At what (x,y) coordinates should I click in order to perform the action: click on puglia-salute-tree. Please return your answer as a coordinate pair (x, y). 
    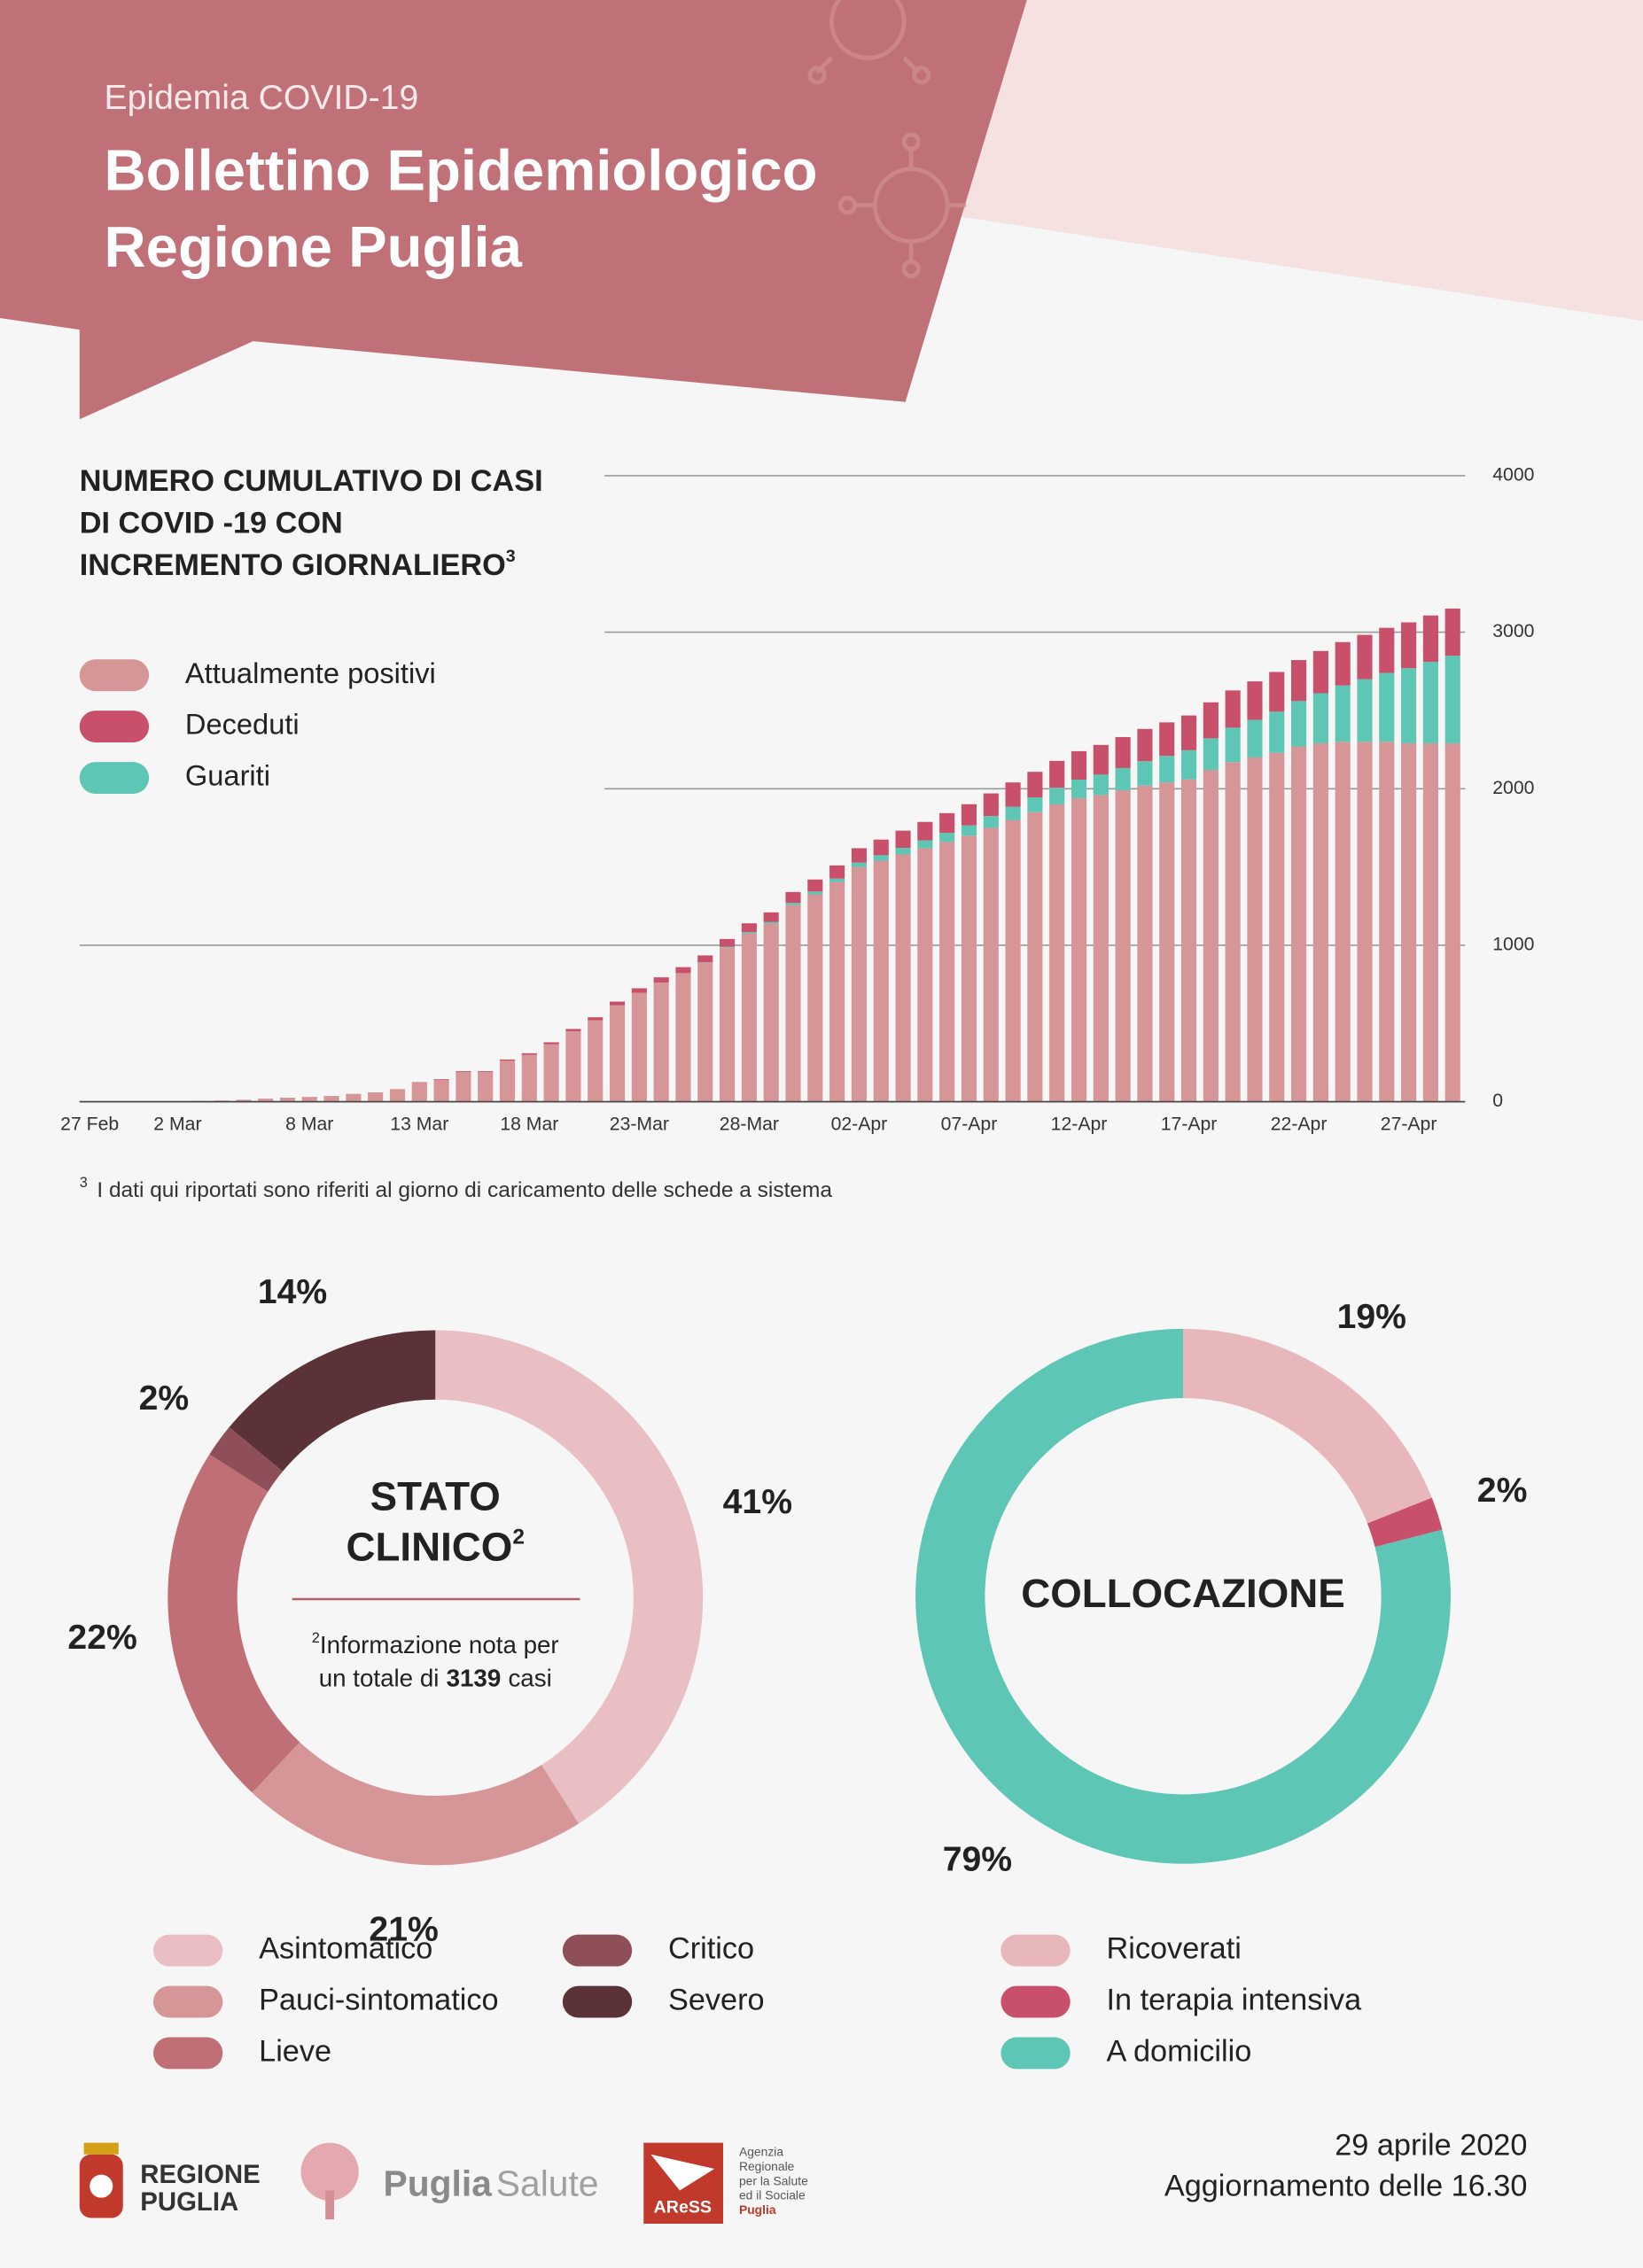
    Looking at the image, I should click on (329, 2171).